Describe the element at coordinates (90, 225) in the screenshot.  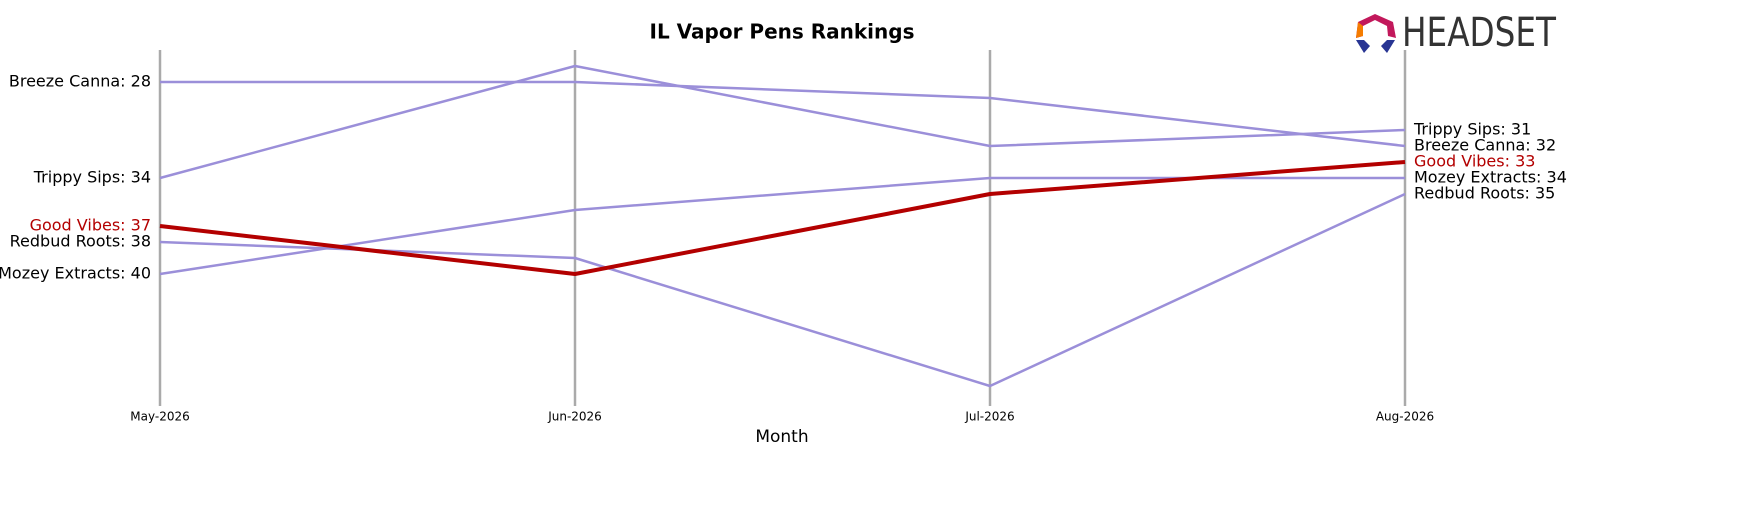
I see `value-label: Good Vibes: 37` at that location.